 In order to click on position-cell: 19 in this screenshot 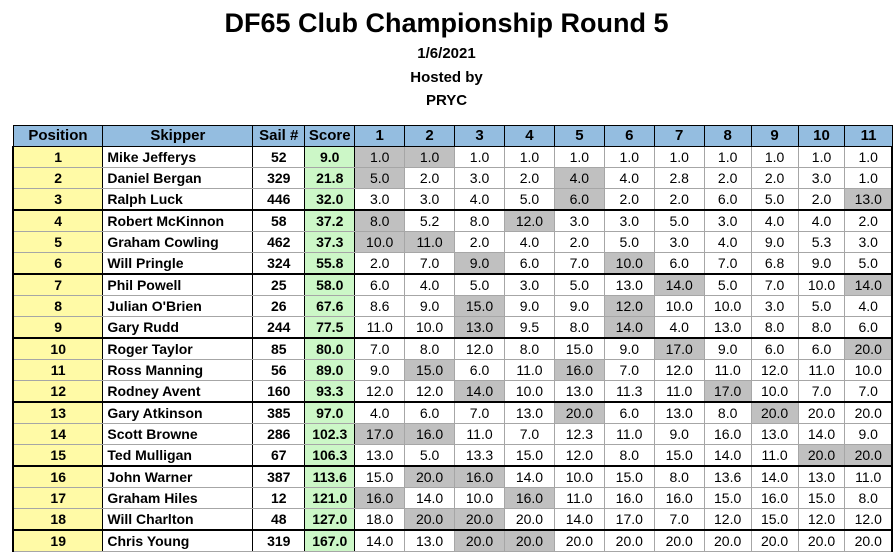, I will do `click(58, 540)`.